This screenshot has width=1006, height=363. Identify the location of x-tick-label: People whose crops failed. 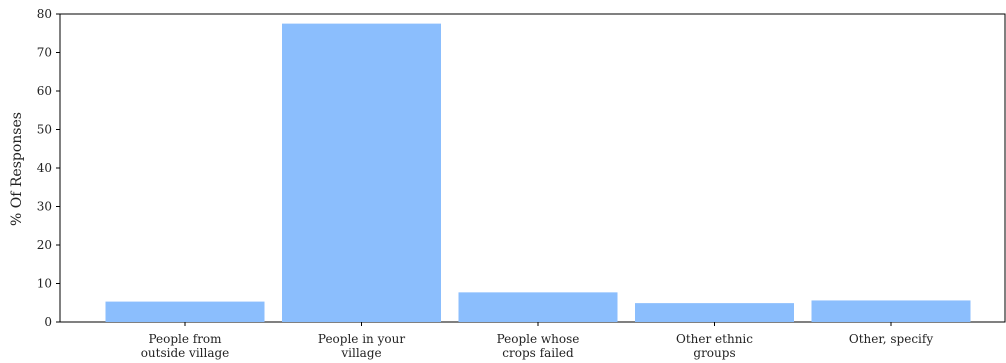
(538, 346).